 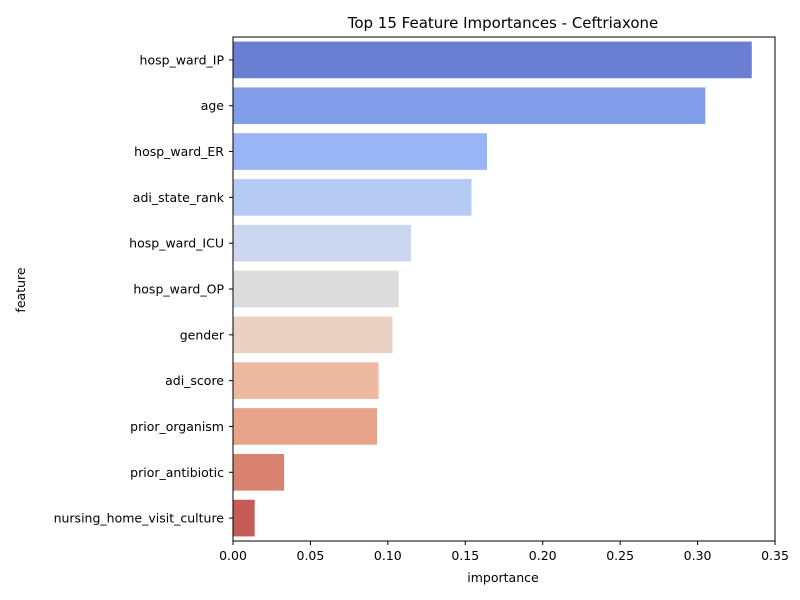 What do you see at coordinates (503, 577) in the screenshot?
I see `x-axis-label: importance` at bounding box center [503, 577].